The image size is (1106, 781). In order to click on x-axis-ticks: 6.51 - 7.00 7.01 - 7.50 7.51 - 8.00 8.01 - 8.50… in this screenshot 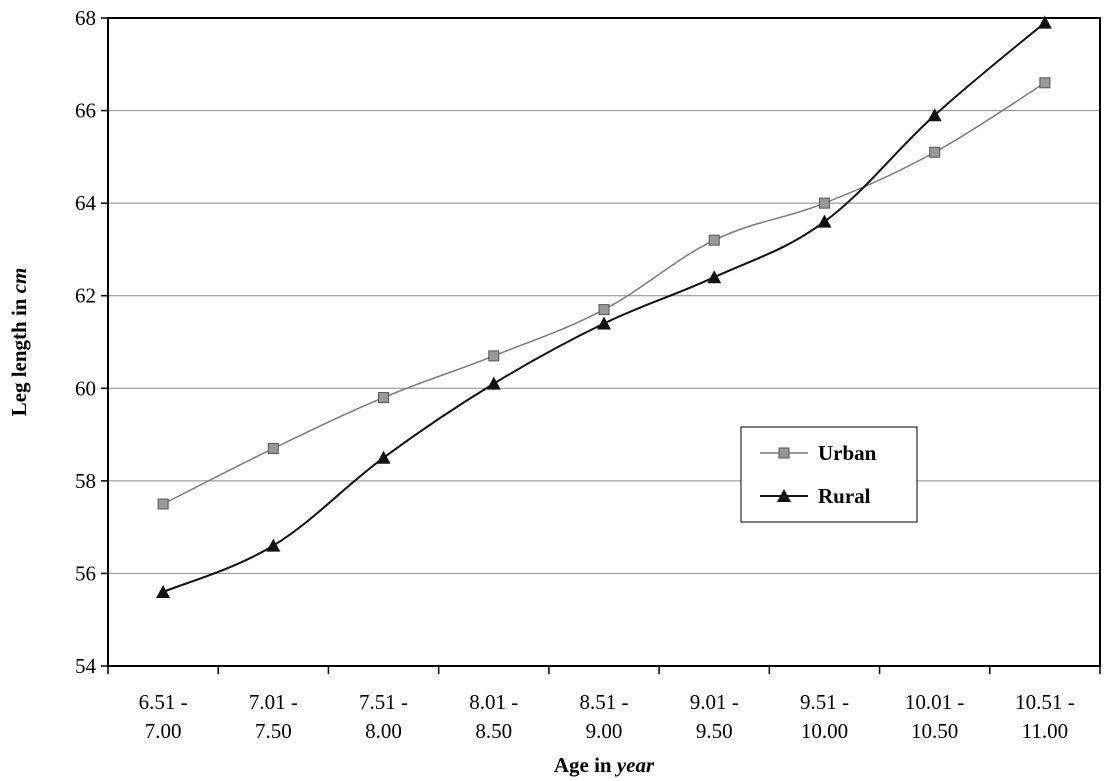, I will do `click(604, 704)`.